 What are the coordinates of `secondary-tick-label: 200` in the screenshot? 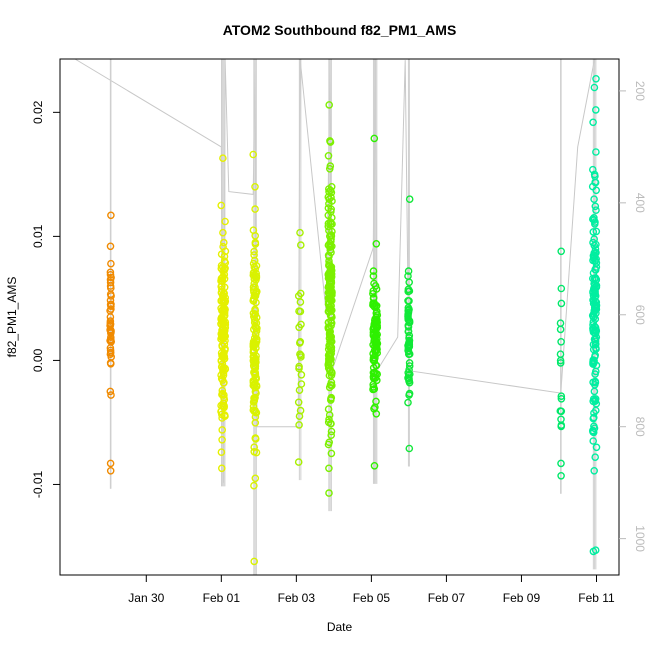 It's located at (640, 91).